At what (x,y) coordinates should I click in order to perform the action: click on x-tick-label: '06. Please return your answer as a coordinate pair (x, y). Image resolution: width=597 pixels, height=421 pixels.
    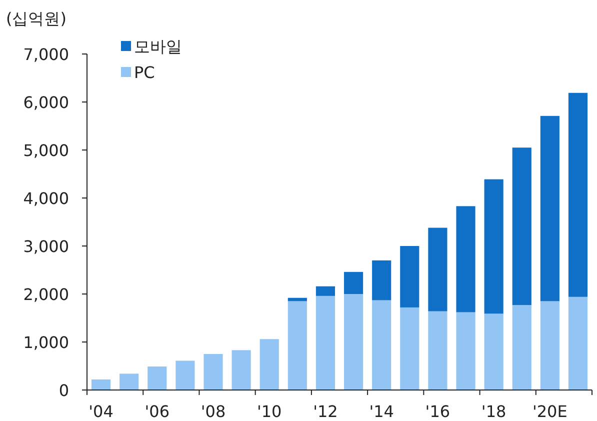
    Looking at the image, I should click on (157, 411).